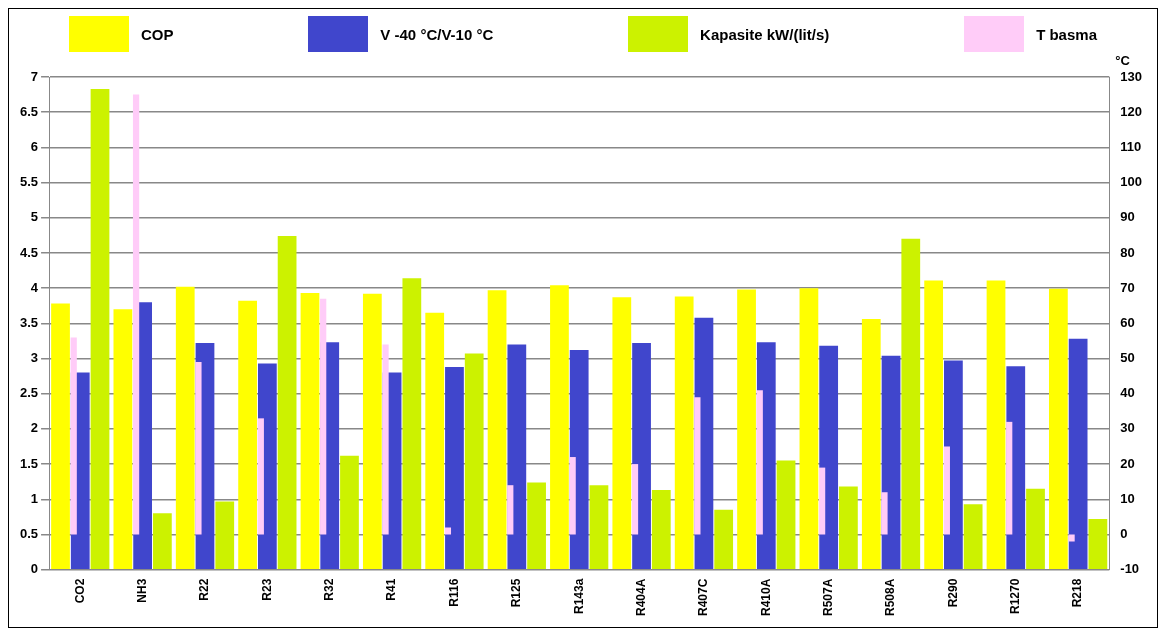  What do you see at coordinates (29, 393) in the screenshot?
I see `y-tick-label: 2.5` at bounding box center [29, 393].